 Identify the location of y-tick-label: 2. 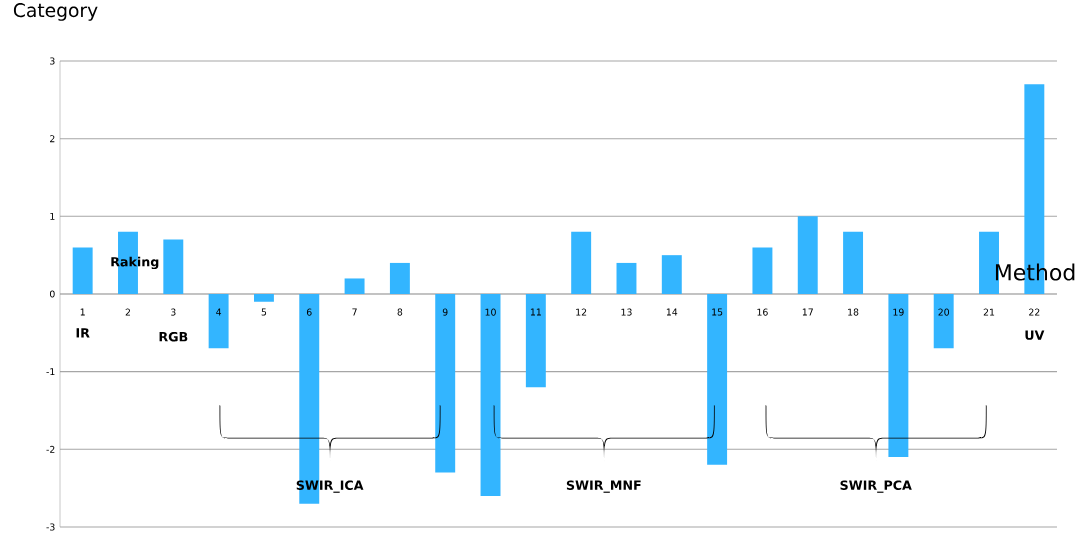
(52, 139).